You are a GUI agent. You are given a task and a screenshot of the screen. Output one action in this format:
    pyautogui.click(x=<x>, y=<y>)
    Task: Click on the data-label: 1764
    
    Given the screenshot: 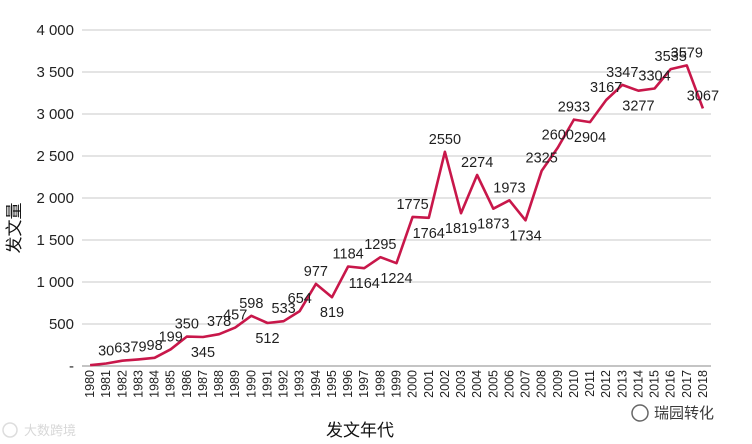 What is the action you would take?
    pyautogui.click(x=429, y=234)
    